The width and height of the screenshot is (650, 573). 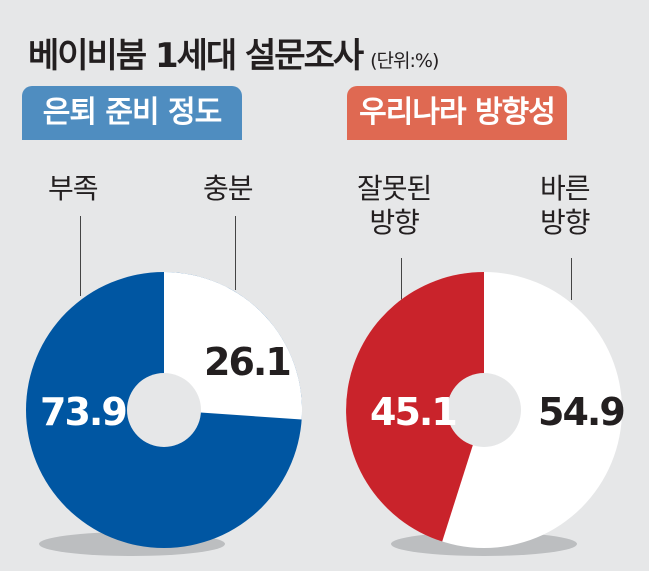 What do you see at coordinates (248, 362) in the screenshot?
I see `value-sufficient: 26.1` at bounding box center [248, 362].